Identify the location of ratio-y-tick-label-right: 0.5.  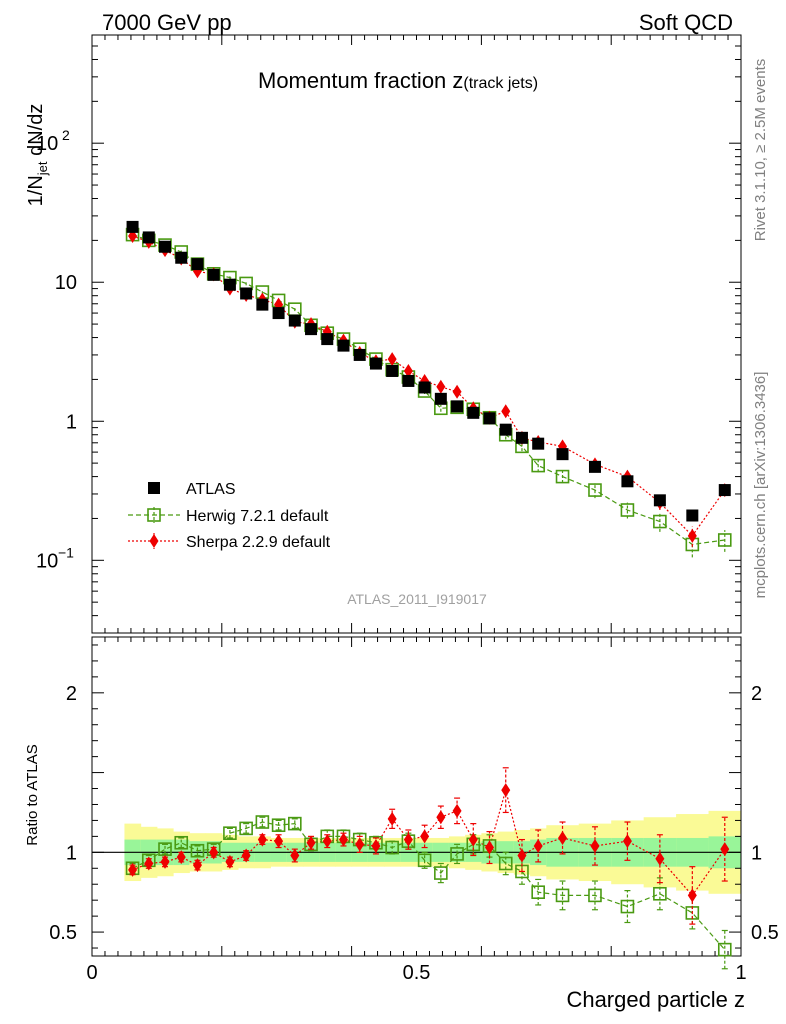
(765, 933).